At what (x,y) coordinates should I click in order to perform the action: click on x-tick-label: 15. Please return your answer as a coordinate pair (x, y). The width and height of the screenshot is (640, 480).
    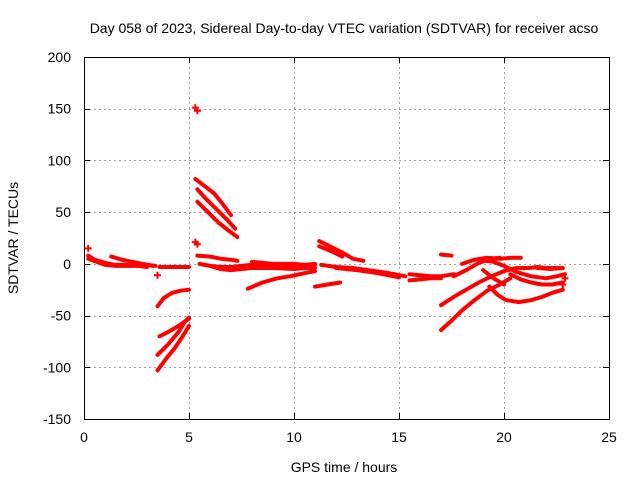
    Looking at the image, I should click on (399, 437).